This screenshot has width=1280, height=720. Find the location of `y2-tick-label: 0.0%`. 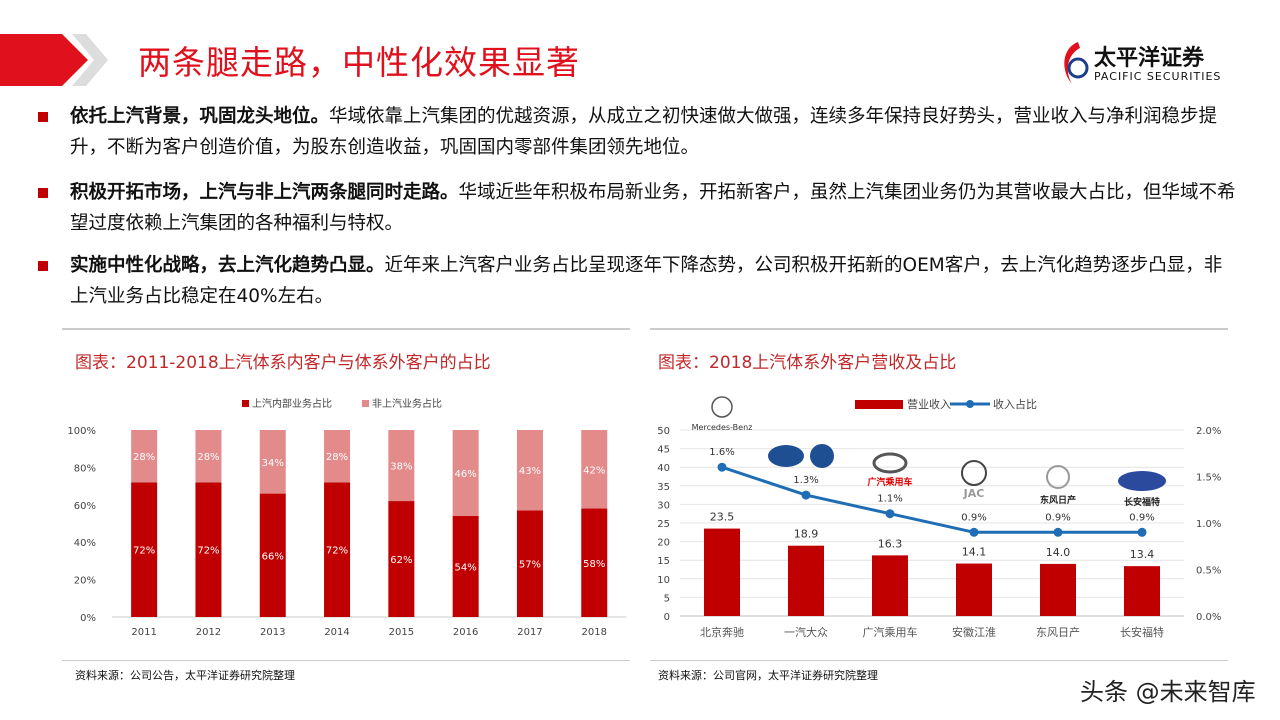

y2-tick-label: 0.0% is located at coordinates (1208, 617).